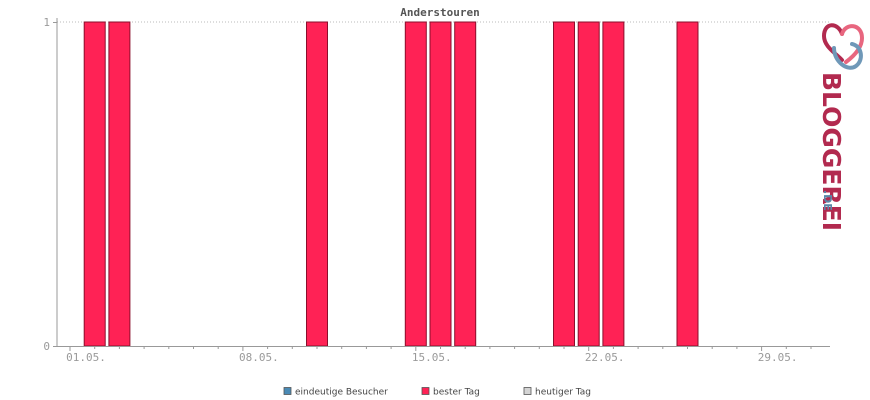 This screenshot has width=870, height=400. I want to click on legend-item-2: heutiger Tag, so click(557, 392).